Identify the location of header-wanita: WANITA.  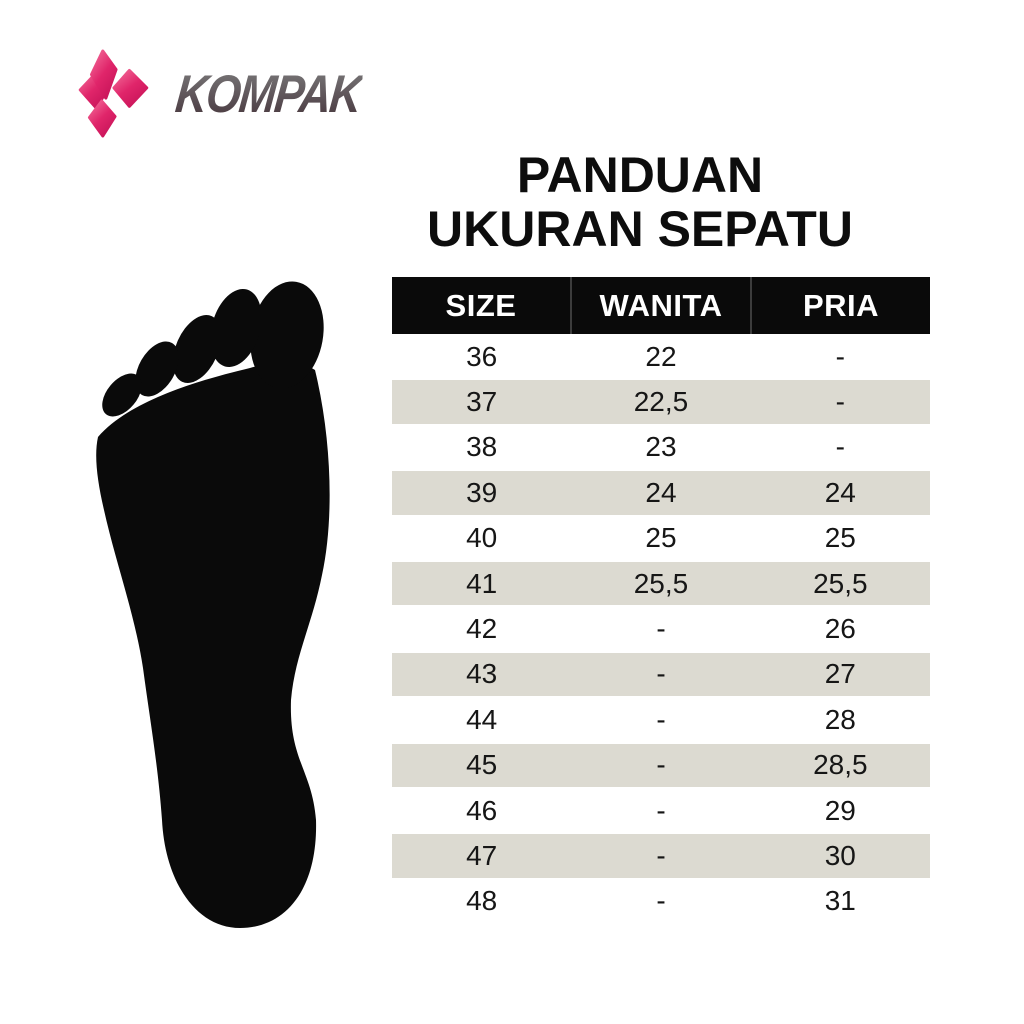
(660, 305).